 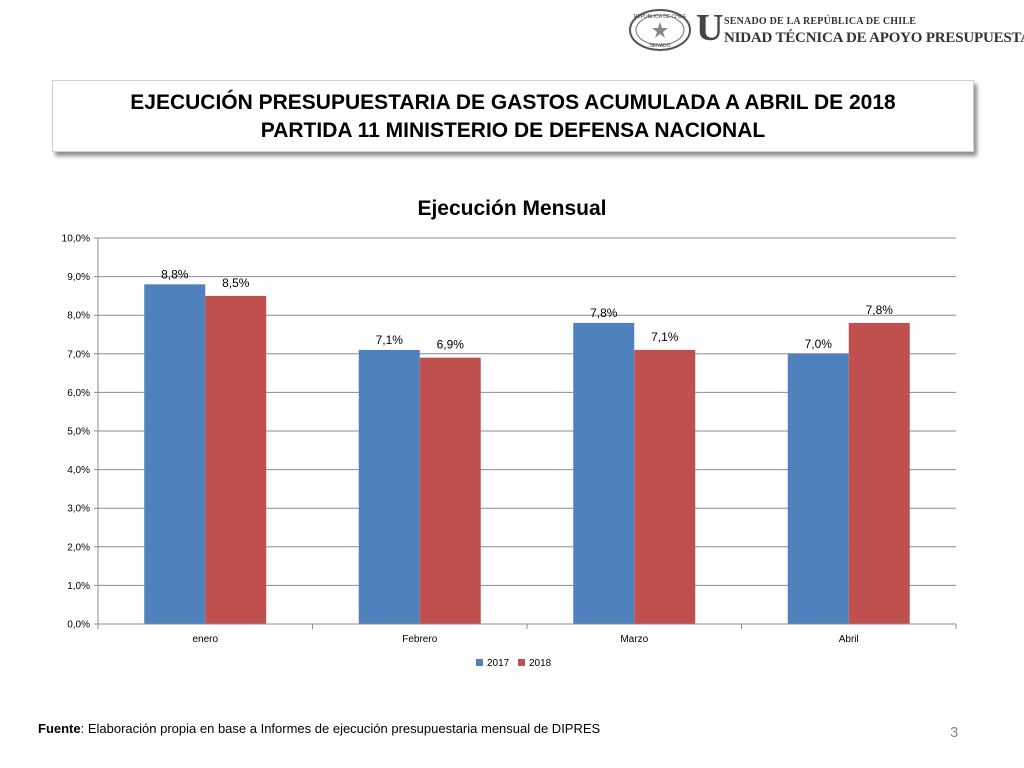 What do you see at coordinates (511, 208) in the screenshot?
I see `chart-title: Ejecución Mensual` at bounding box center [511, 208].